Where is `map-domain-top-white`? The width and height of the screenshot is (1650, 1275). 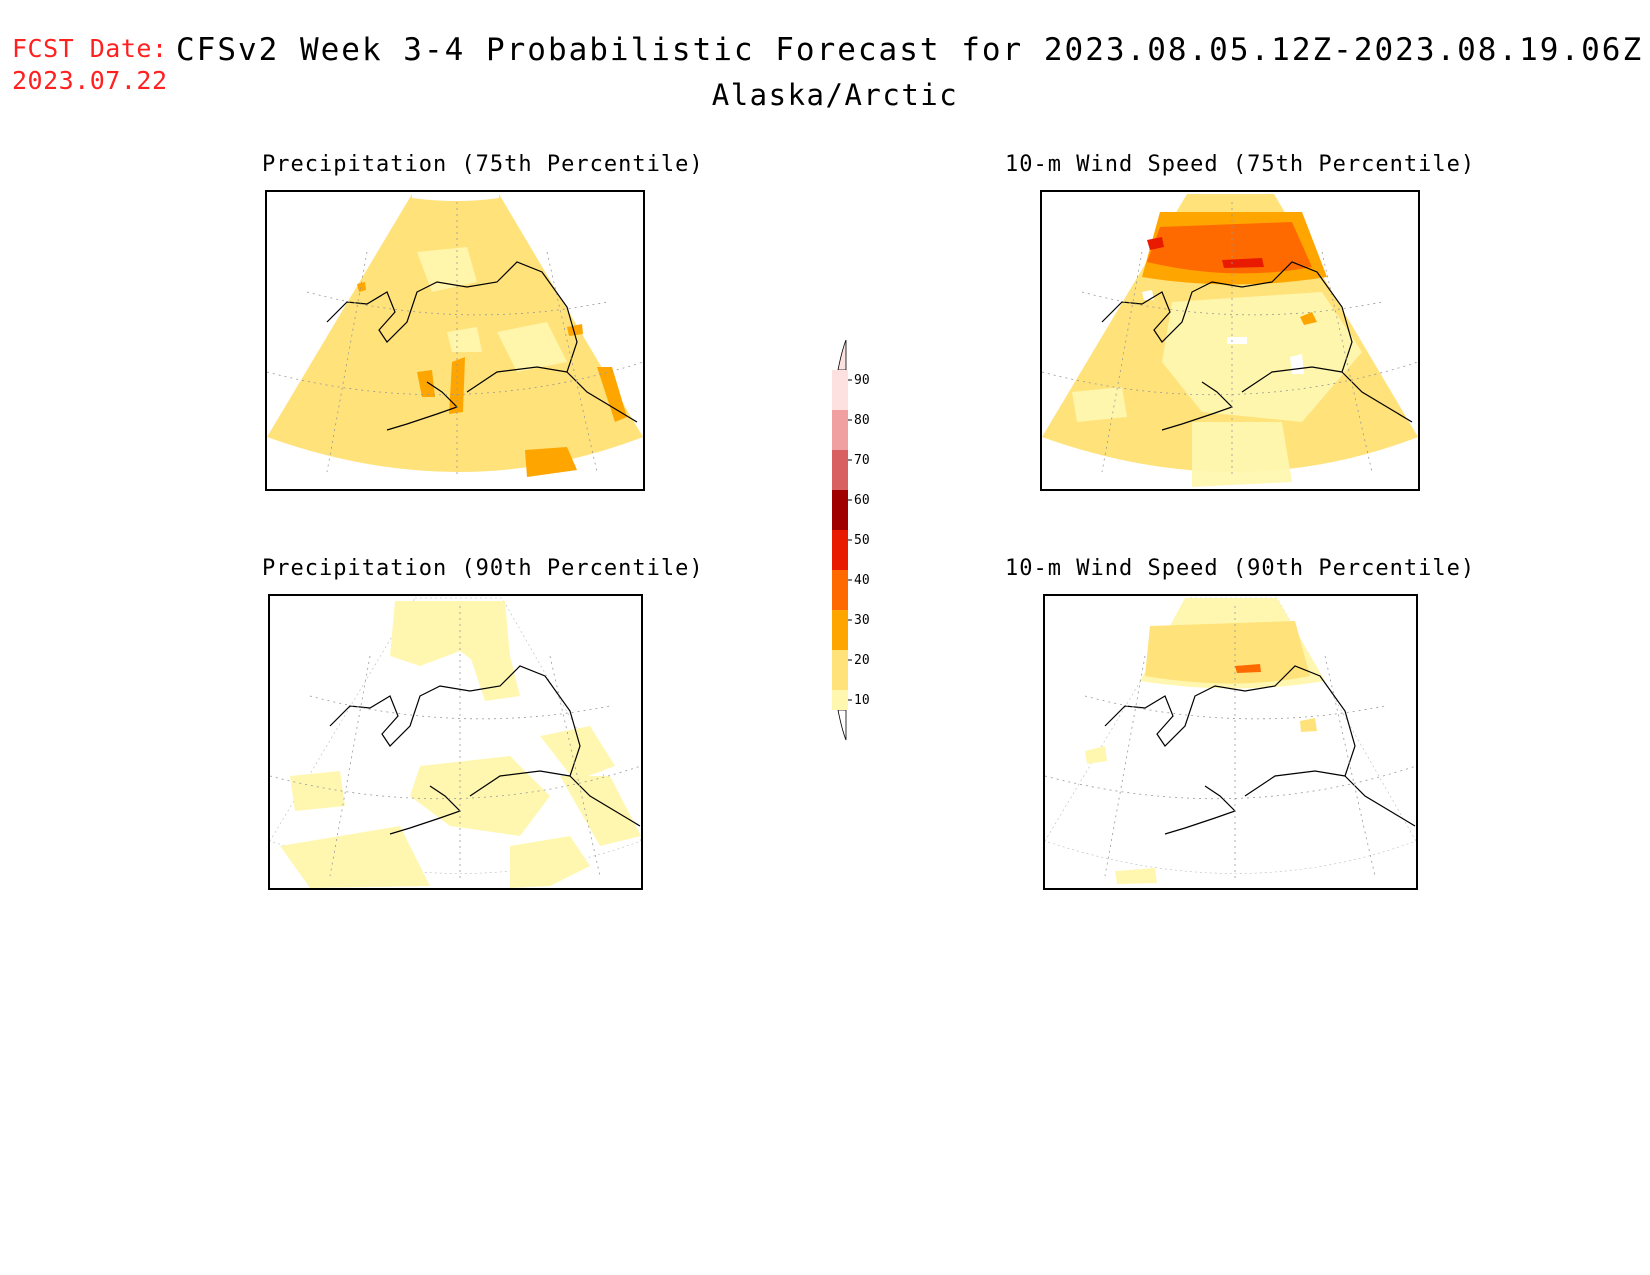 map-domain-top-white is located at coordinates (455, 196).